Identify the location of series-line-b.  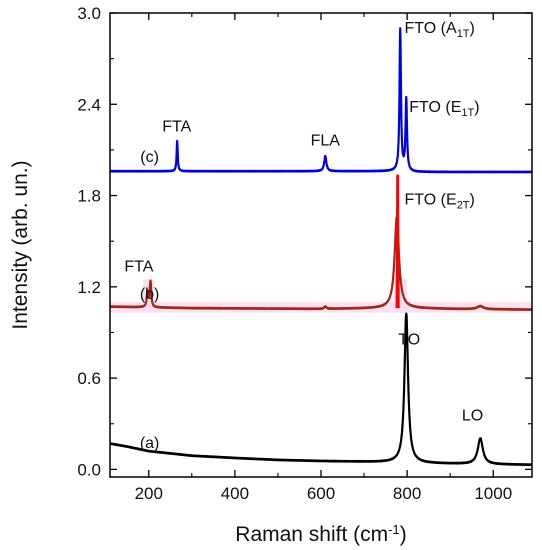
(321, 263).